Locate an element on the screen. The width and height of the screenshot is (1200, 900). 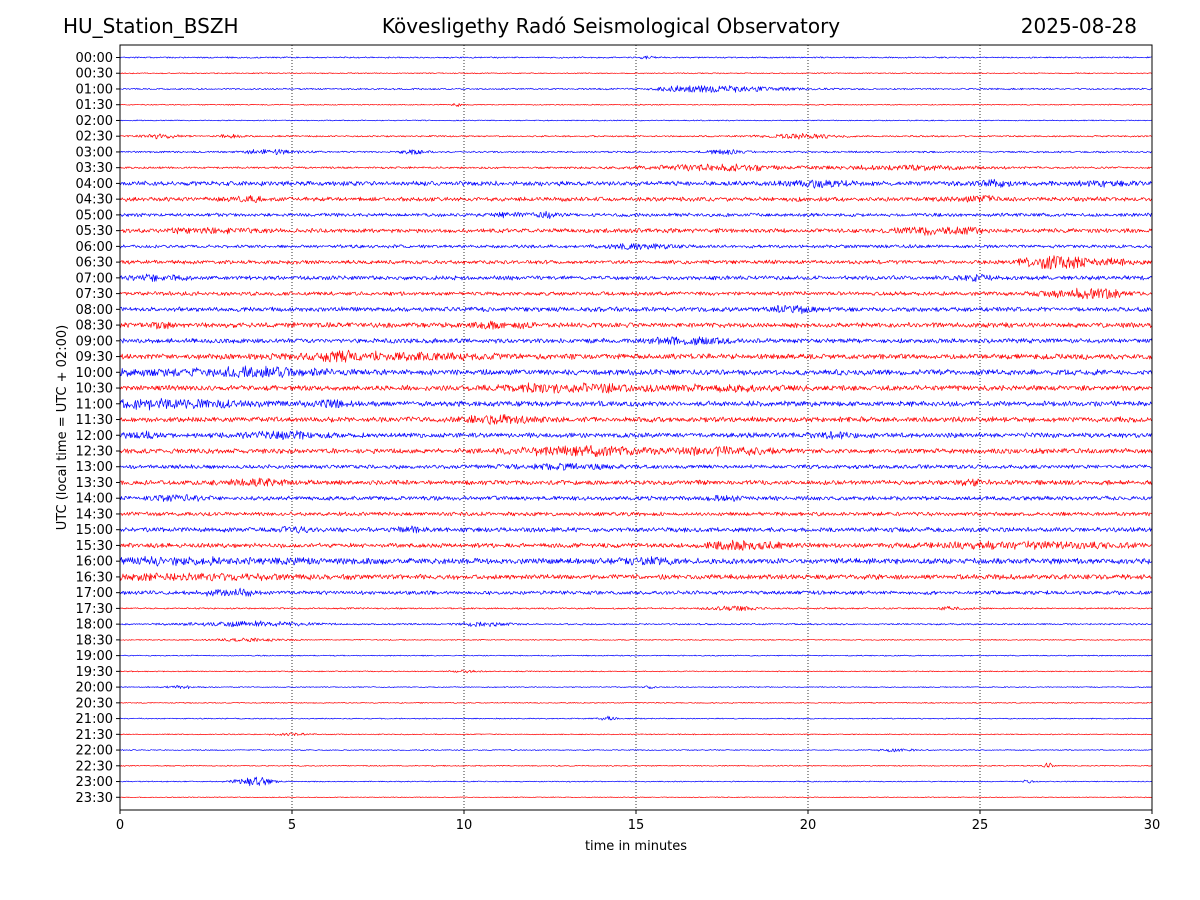
y-tick-label: 07:00 is located at coordinates (94, 278).